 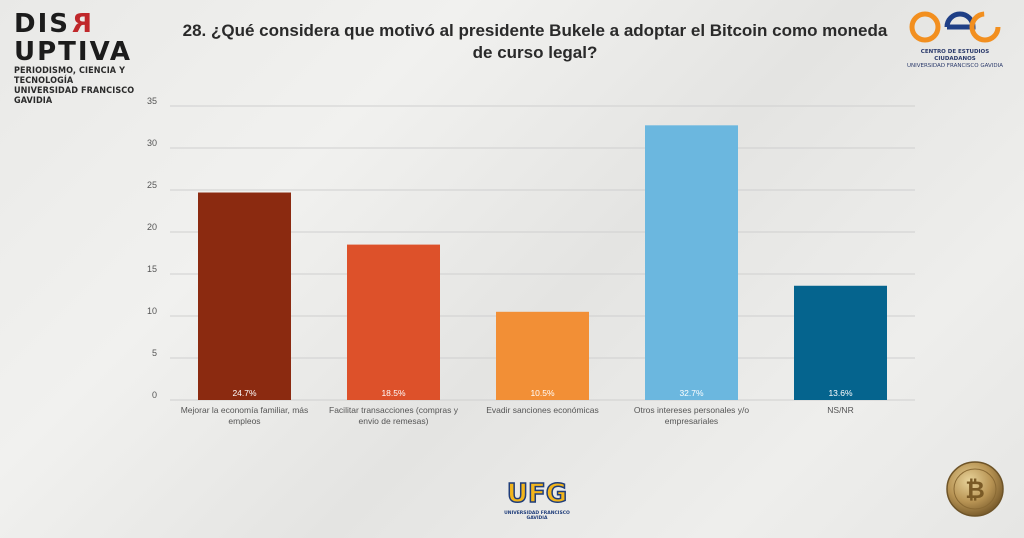 What do you see at coordinates (244, 393) in the screenshot?
I see `data-label: 24.7%` at bounding box center [244, 393].